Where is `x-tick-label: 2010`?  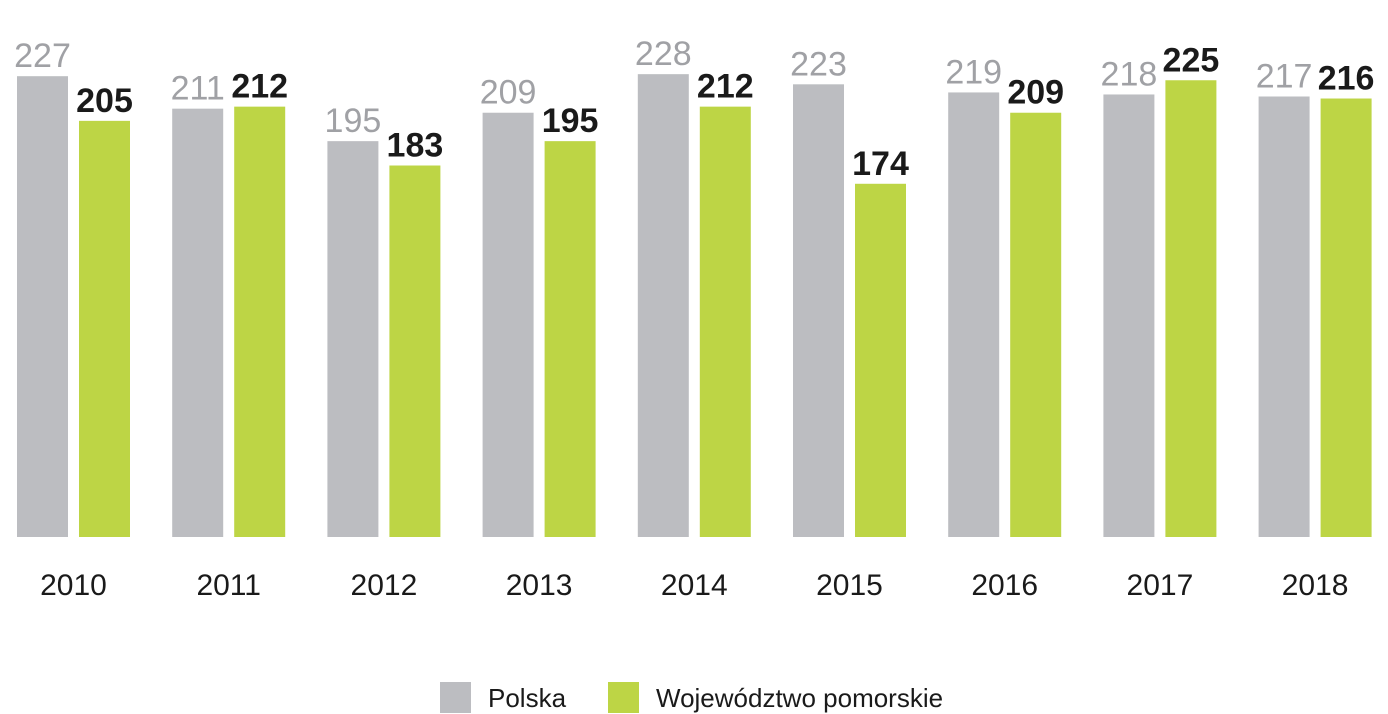 x-tick-label: 2010 is located at coordinates (73, 585).